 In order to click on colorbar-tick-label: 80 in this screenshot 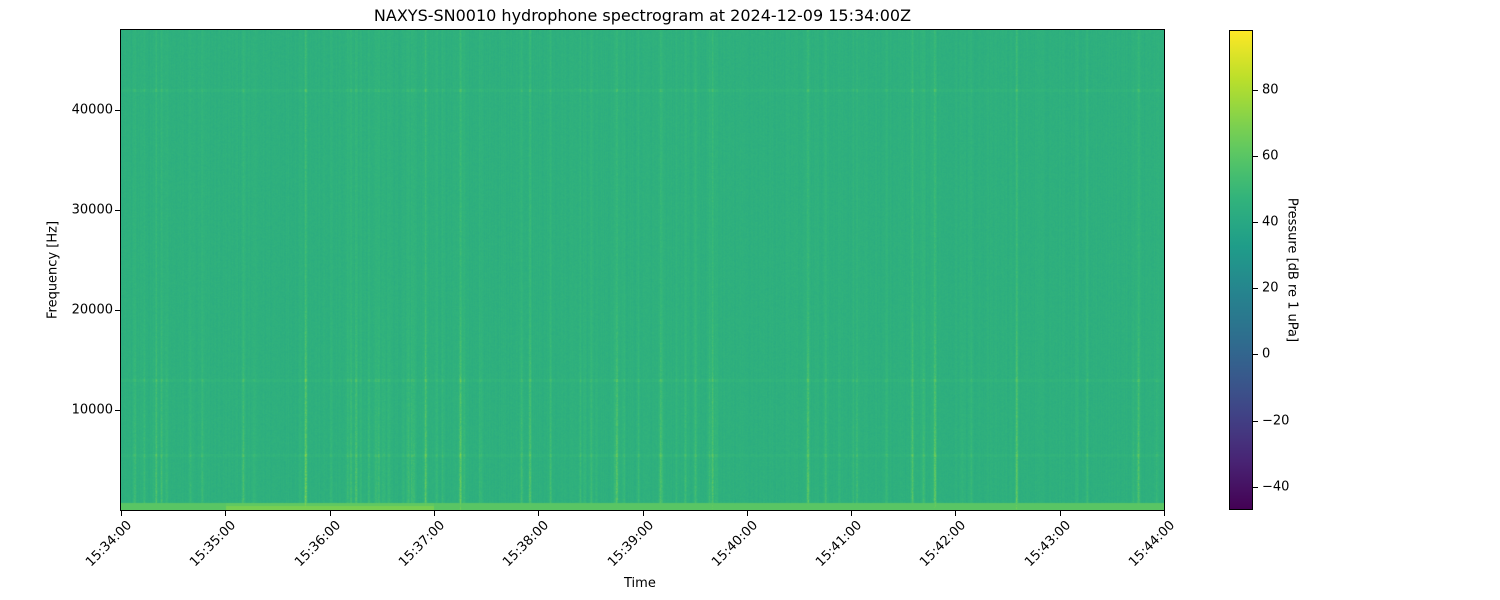, I will do `click(1270, 90)`.